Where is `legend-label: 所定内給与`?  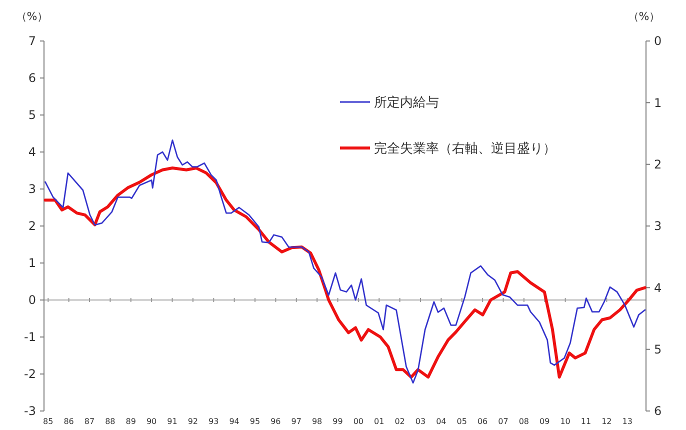 legend-label: 所定内給与 is located at coordinates (406, 103).